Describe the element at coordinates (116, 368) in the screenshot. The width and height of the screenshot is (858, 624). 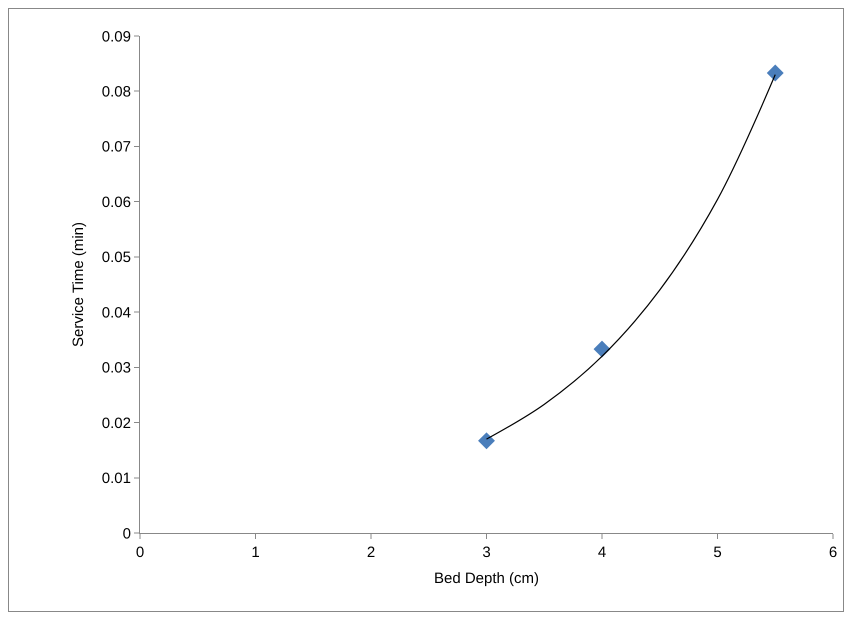
I see `y-tick-label: 0.03` at that location.